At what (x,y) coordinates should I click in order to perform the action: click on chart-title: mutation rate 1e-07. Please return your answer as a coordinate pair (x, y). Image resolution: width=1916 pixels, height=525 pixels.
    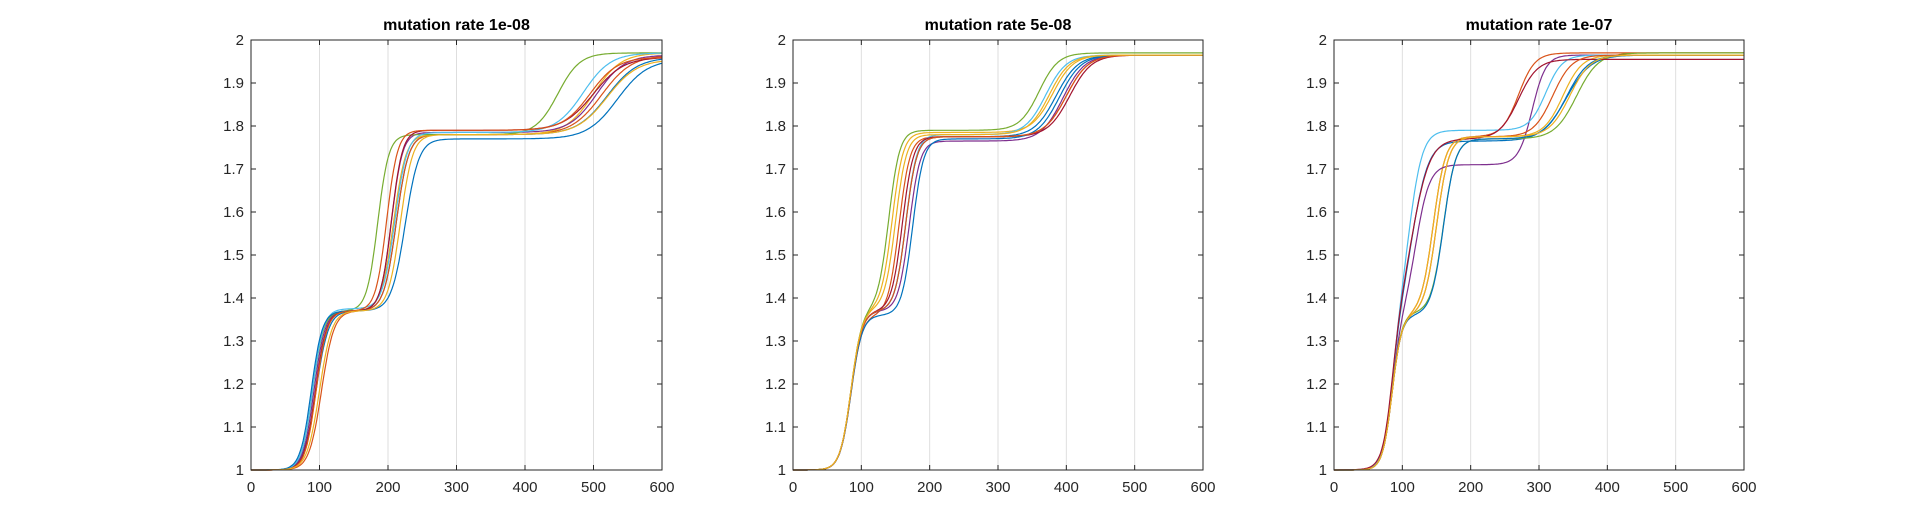
    Looking at the image, I should click on (1539, 25).